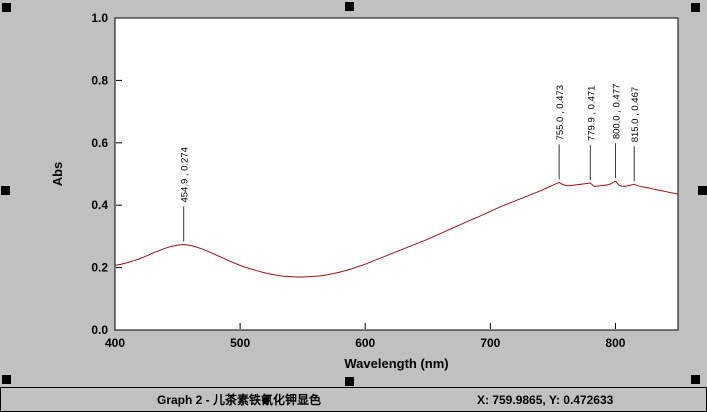  I want to click on annotation-label: 755.0 , 0.473, so click(560, 112).